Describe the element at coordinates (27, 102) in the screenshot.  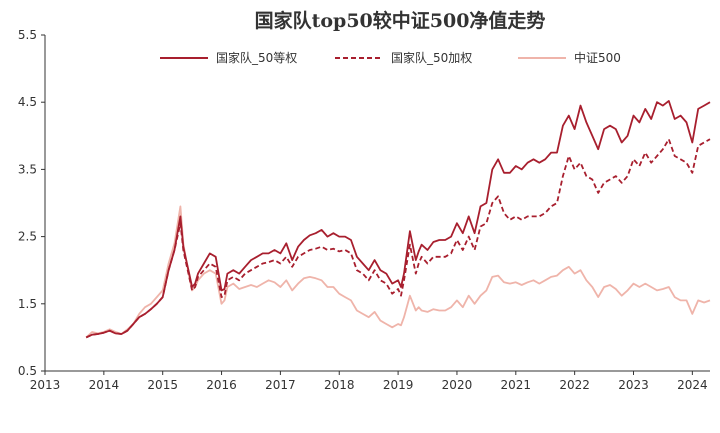
I see `y-tick-label: 4.5` at that location.